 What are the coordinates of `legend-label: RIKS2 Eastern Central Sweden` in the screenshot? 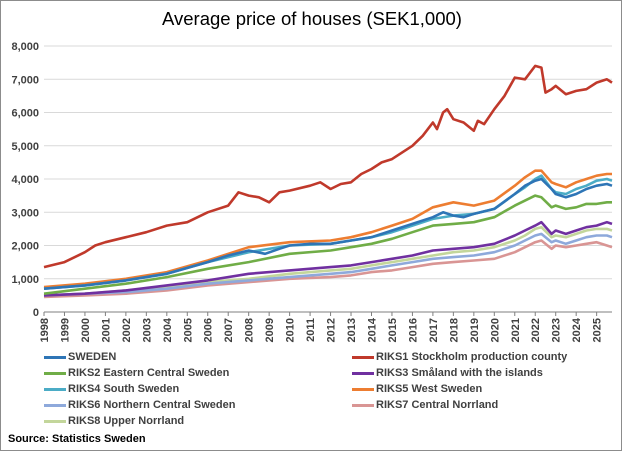 It's located at (149, 373).